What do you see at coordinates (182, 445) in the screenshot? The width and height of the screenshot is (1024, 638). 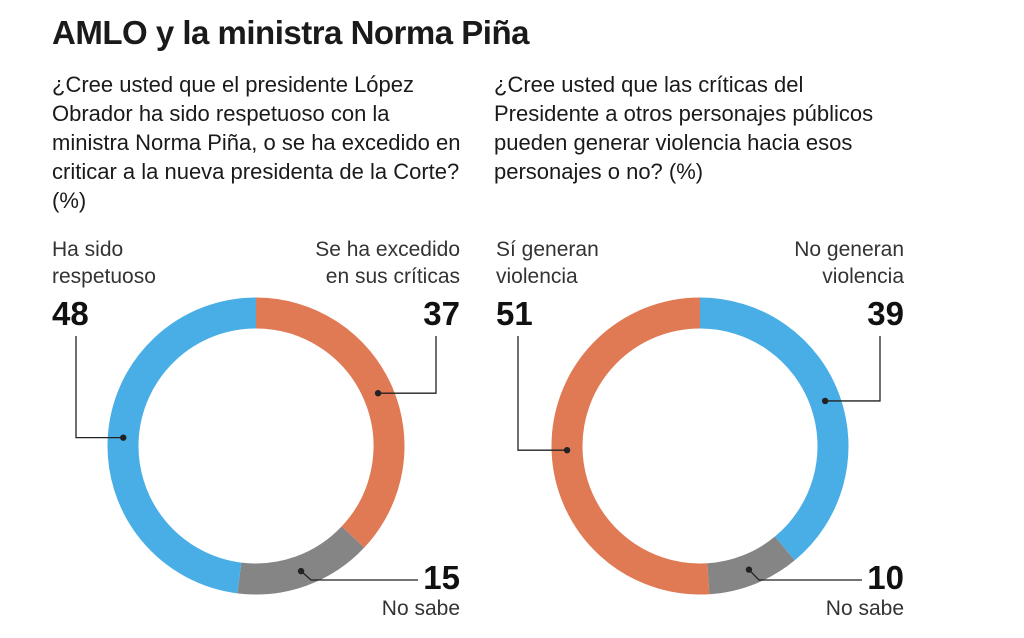 I see `donut-slice-ha-sido-respetuoso` at bounding box center [182, 445].